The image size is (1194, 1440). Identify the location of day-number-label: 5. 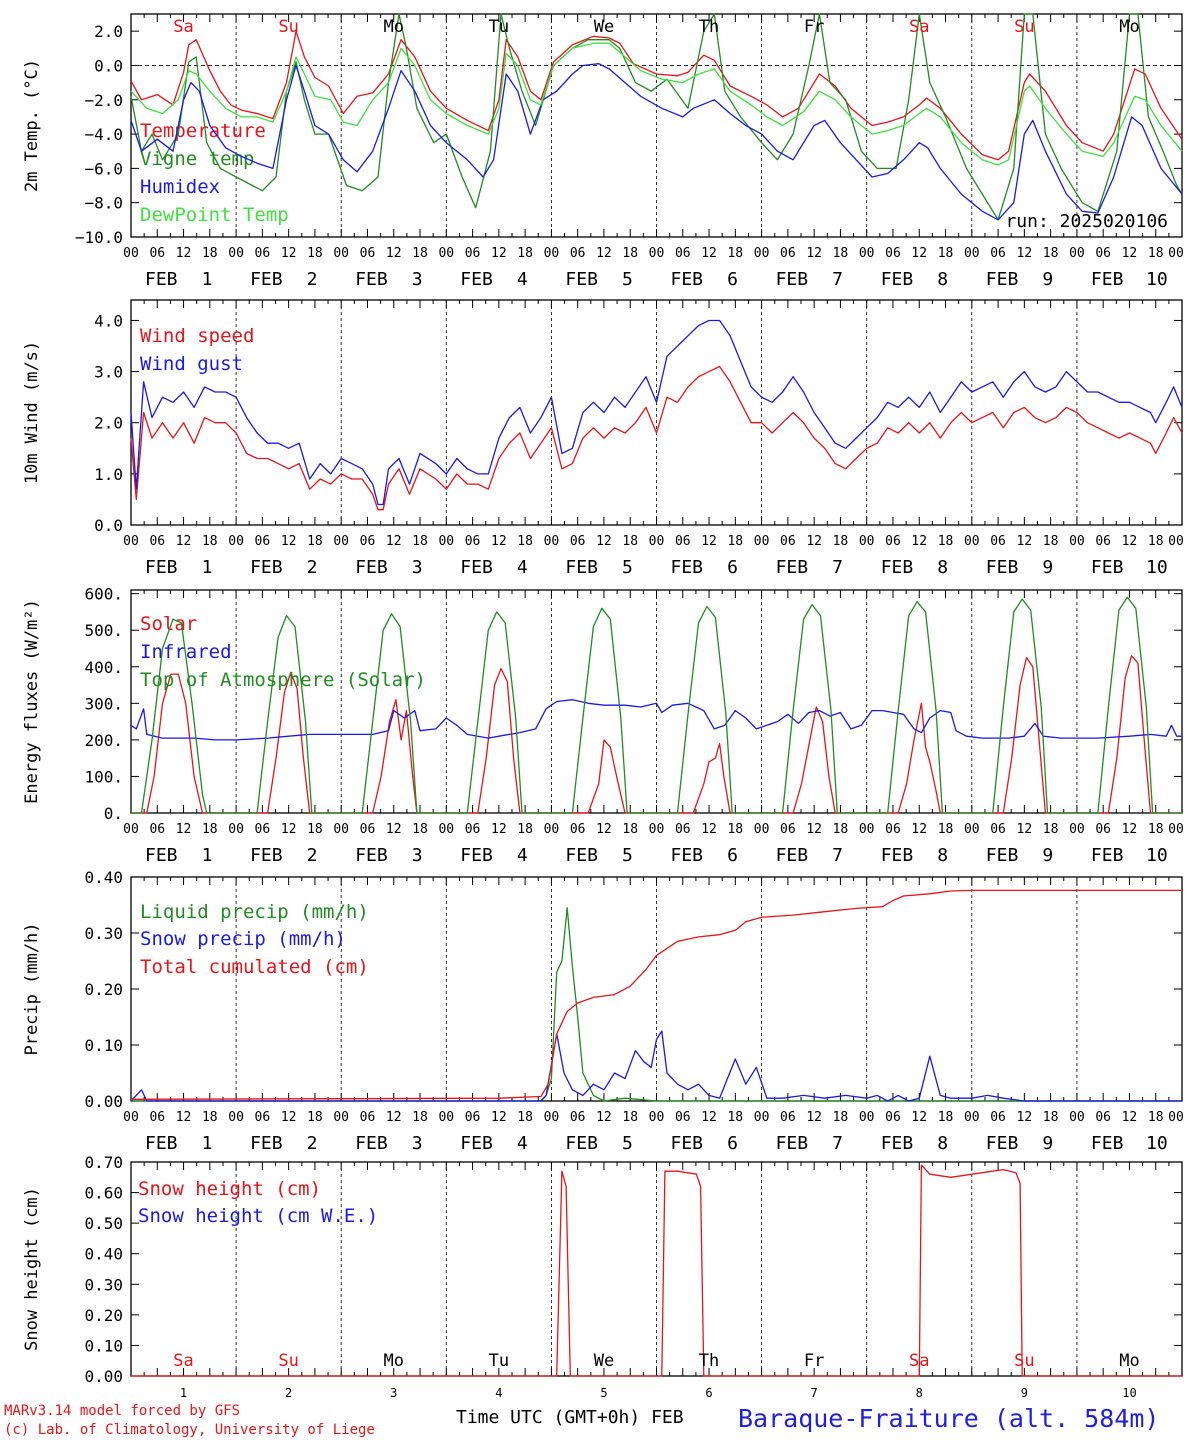
(603, 1393).